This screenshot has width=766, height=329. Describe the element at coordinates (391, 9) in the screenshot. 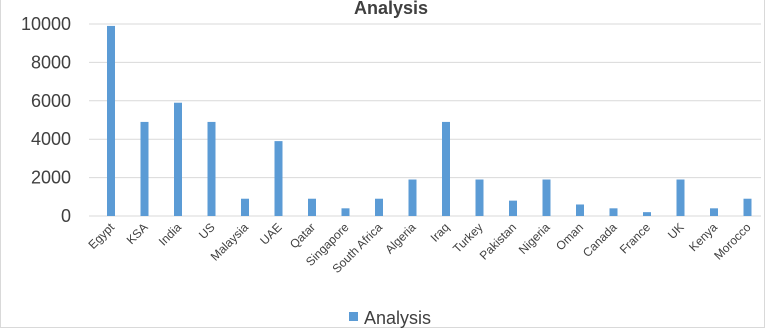

I see `chart-title: Analysis` at that location.